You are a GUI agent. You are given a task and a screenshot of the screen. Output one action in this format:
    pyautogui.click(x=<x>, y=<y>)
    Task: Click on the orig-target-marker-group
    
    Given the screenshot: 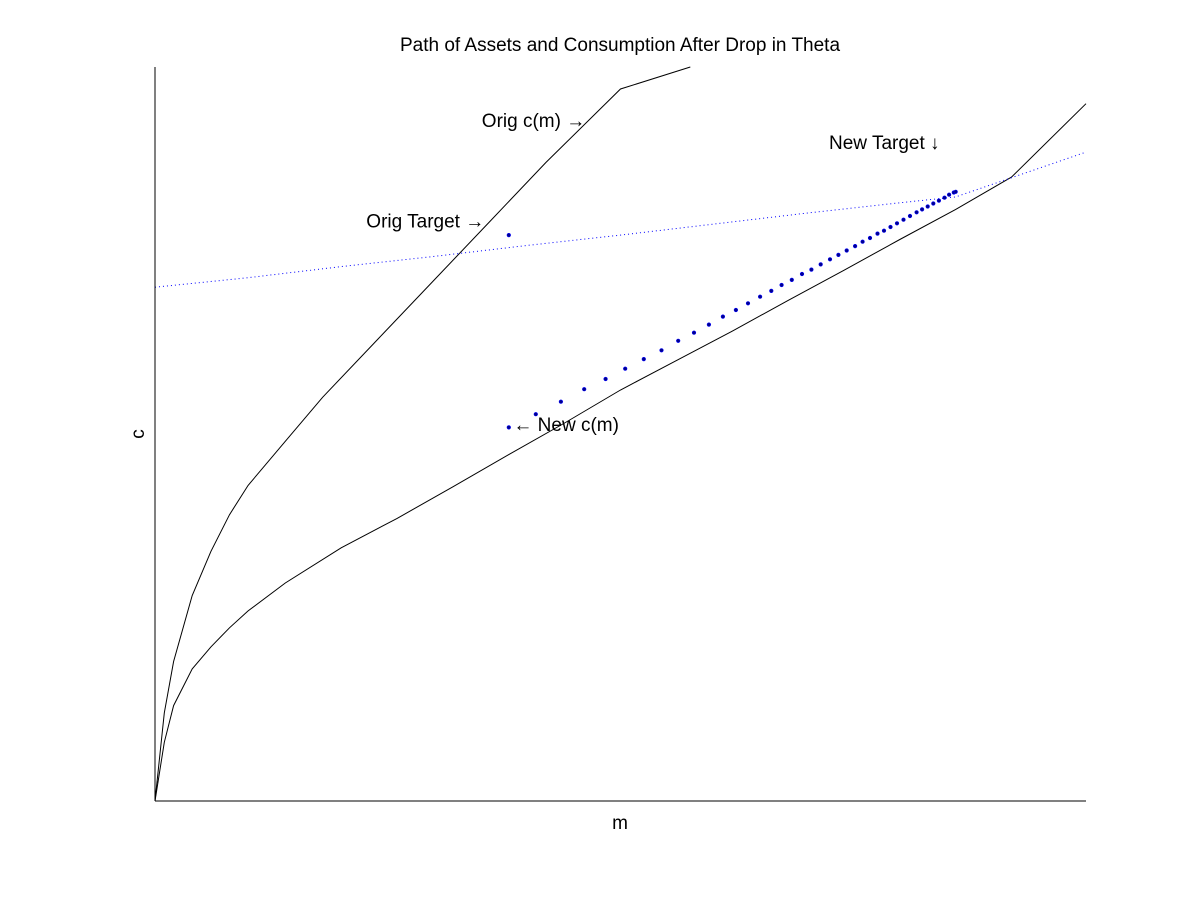 What is the action you would take?
    pyautogui.click(x=508, y=235)
    